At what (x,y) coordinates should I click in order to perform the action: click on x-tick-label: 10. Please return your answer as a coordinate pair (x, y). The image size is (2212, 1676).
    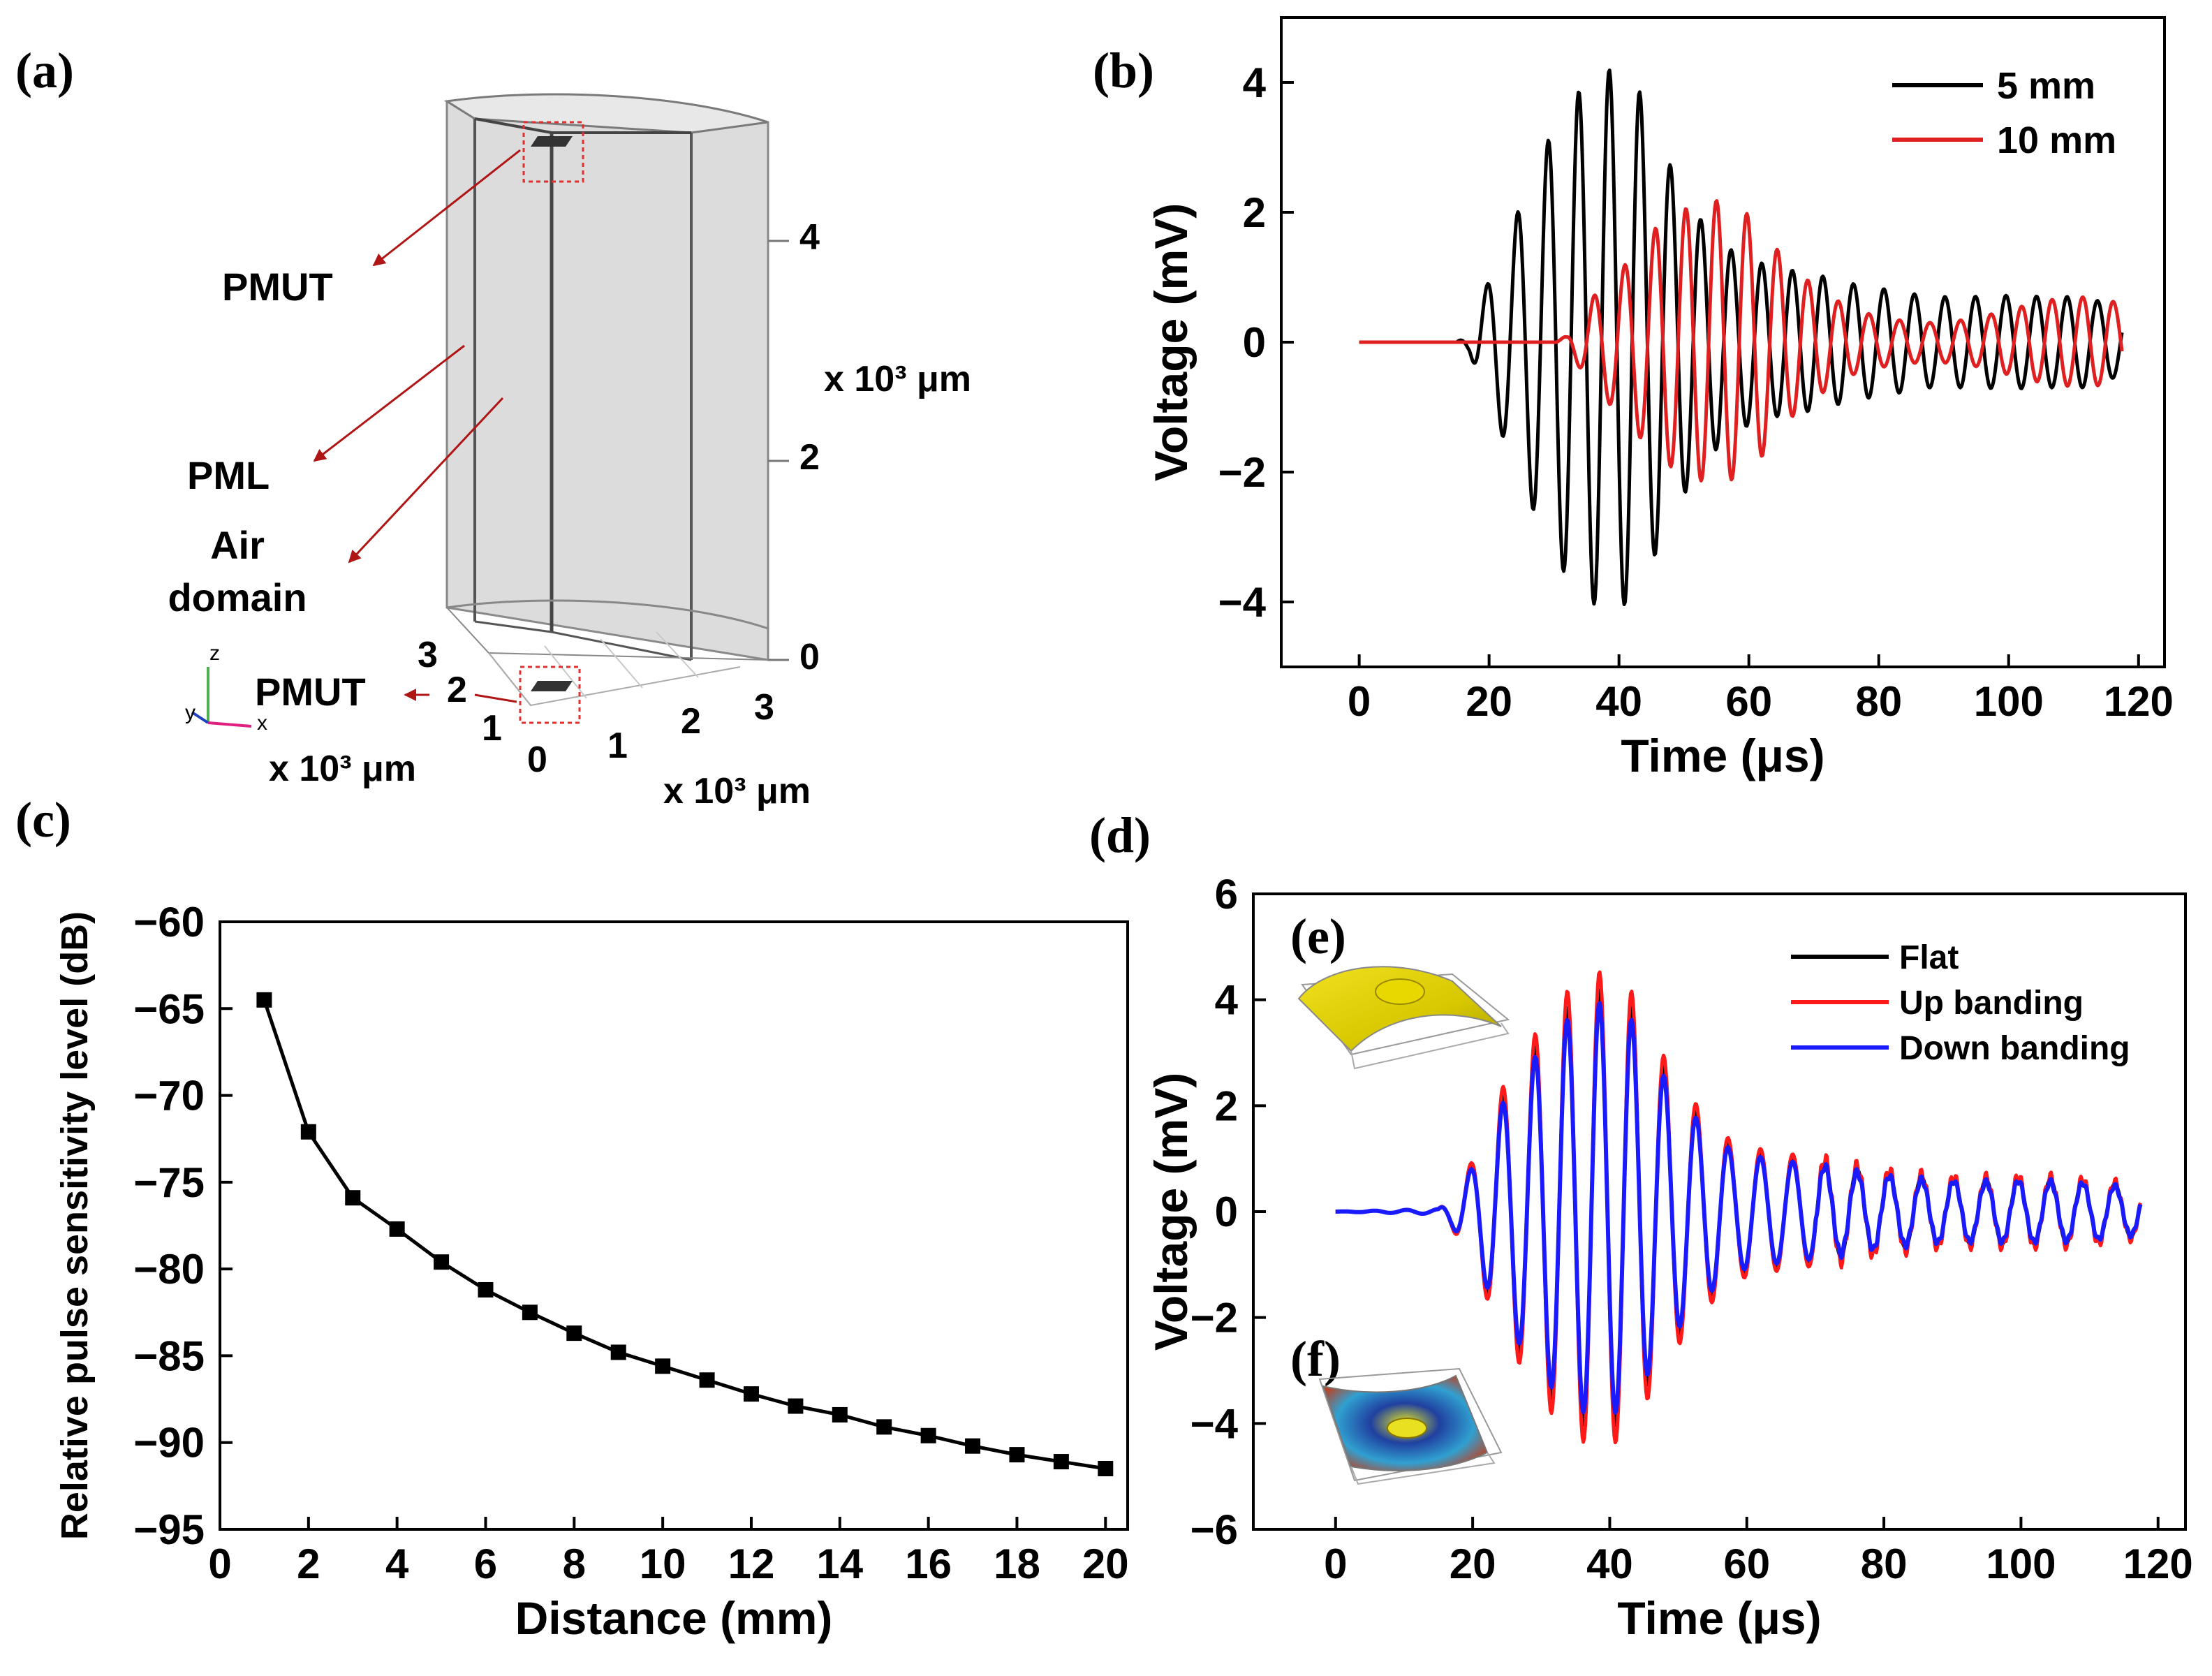
    Looking at the image, I should click on (663, 1564).